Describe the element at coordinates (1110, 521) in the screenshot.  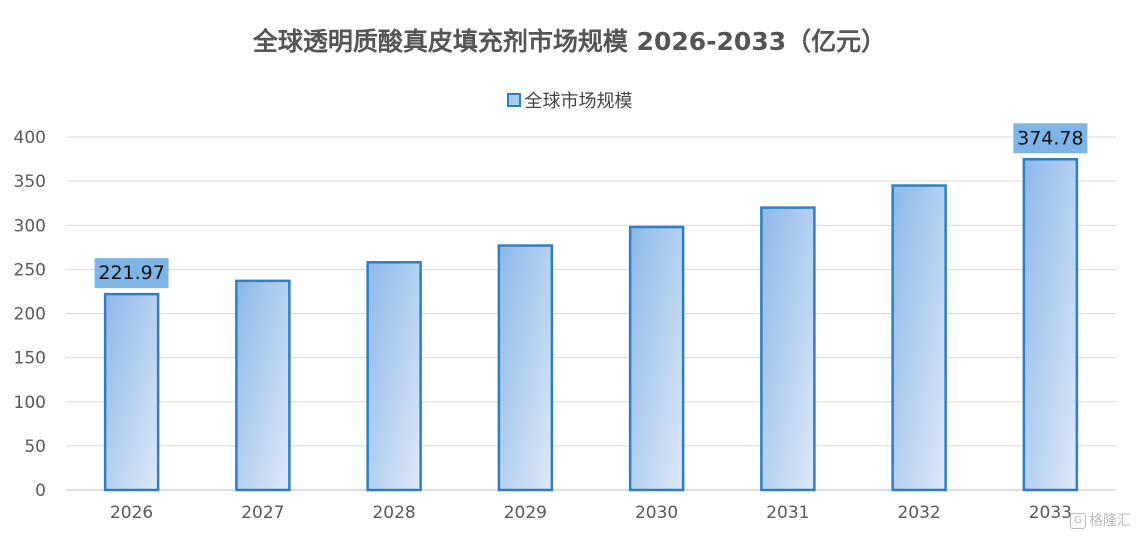
I see `watermark-text: 格隆汇` at that location.